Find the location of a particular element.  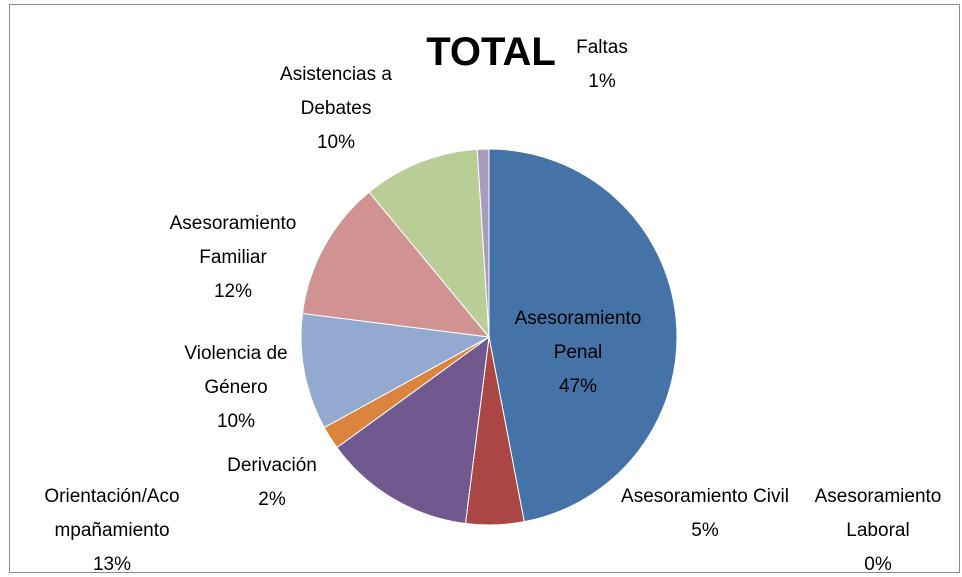

value-label: 12% is located at coordinates (233, 291).